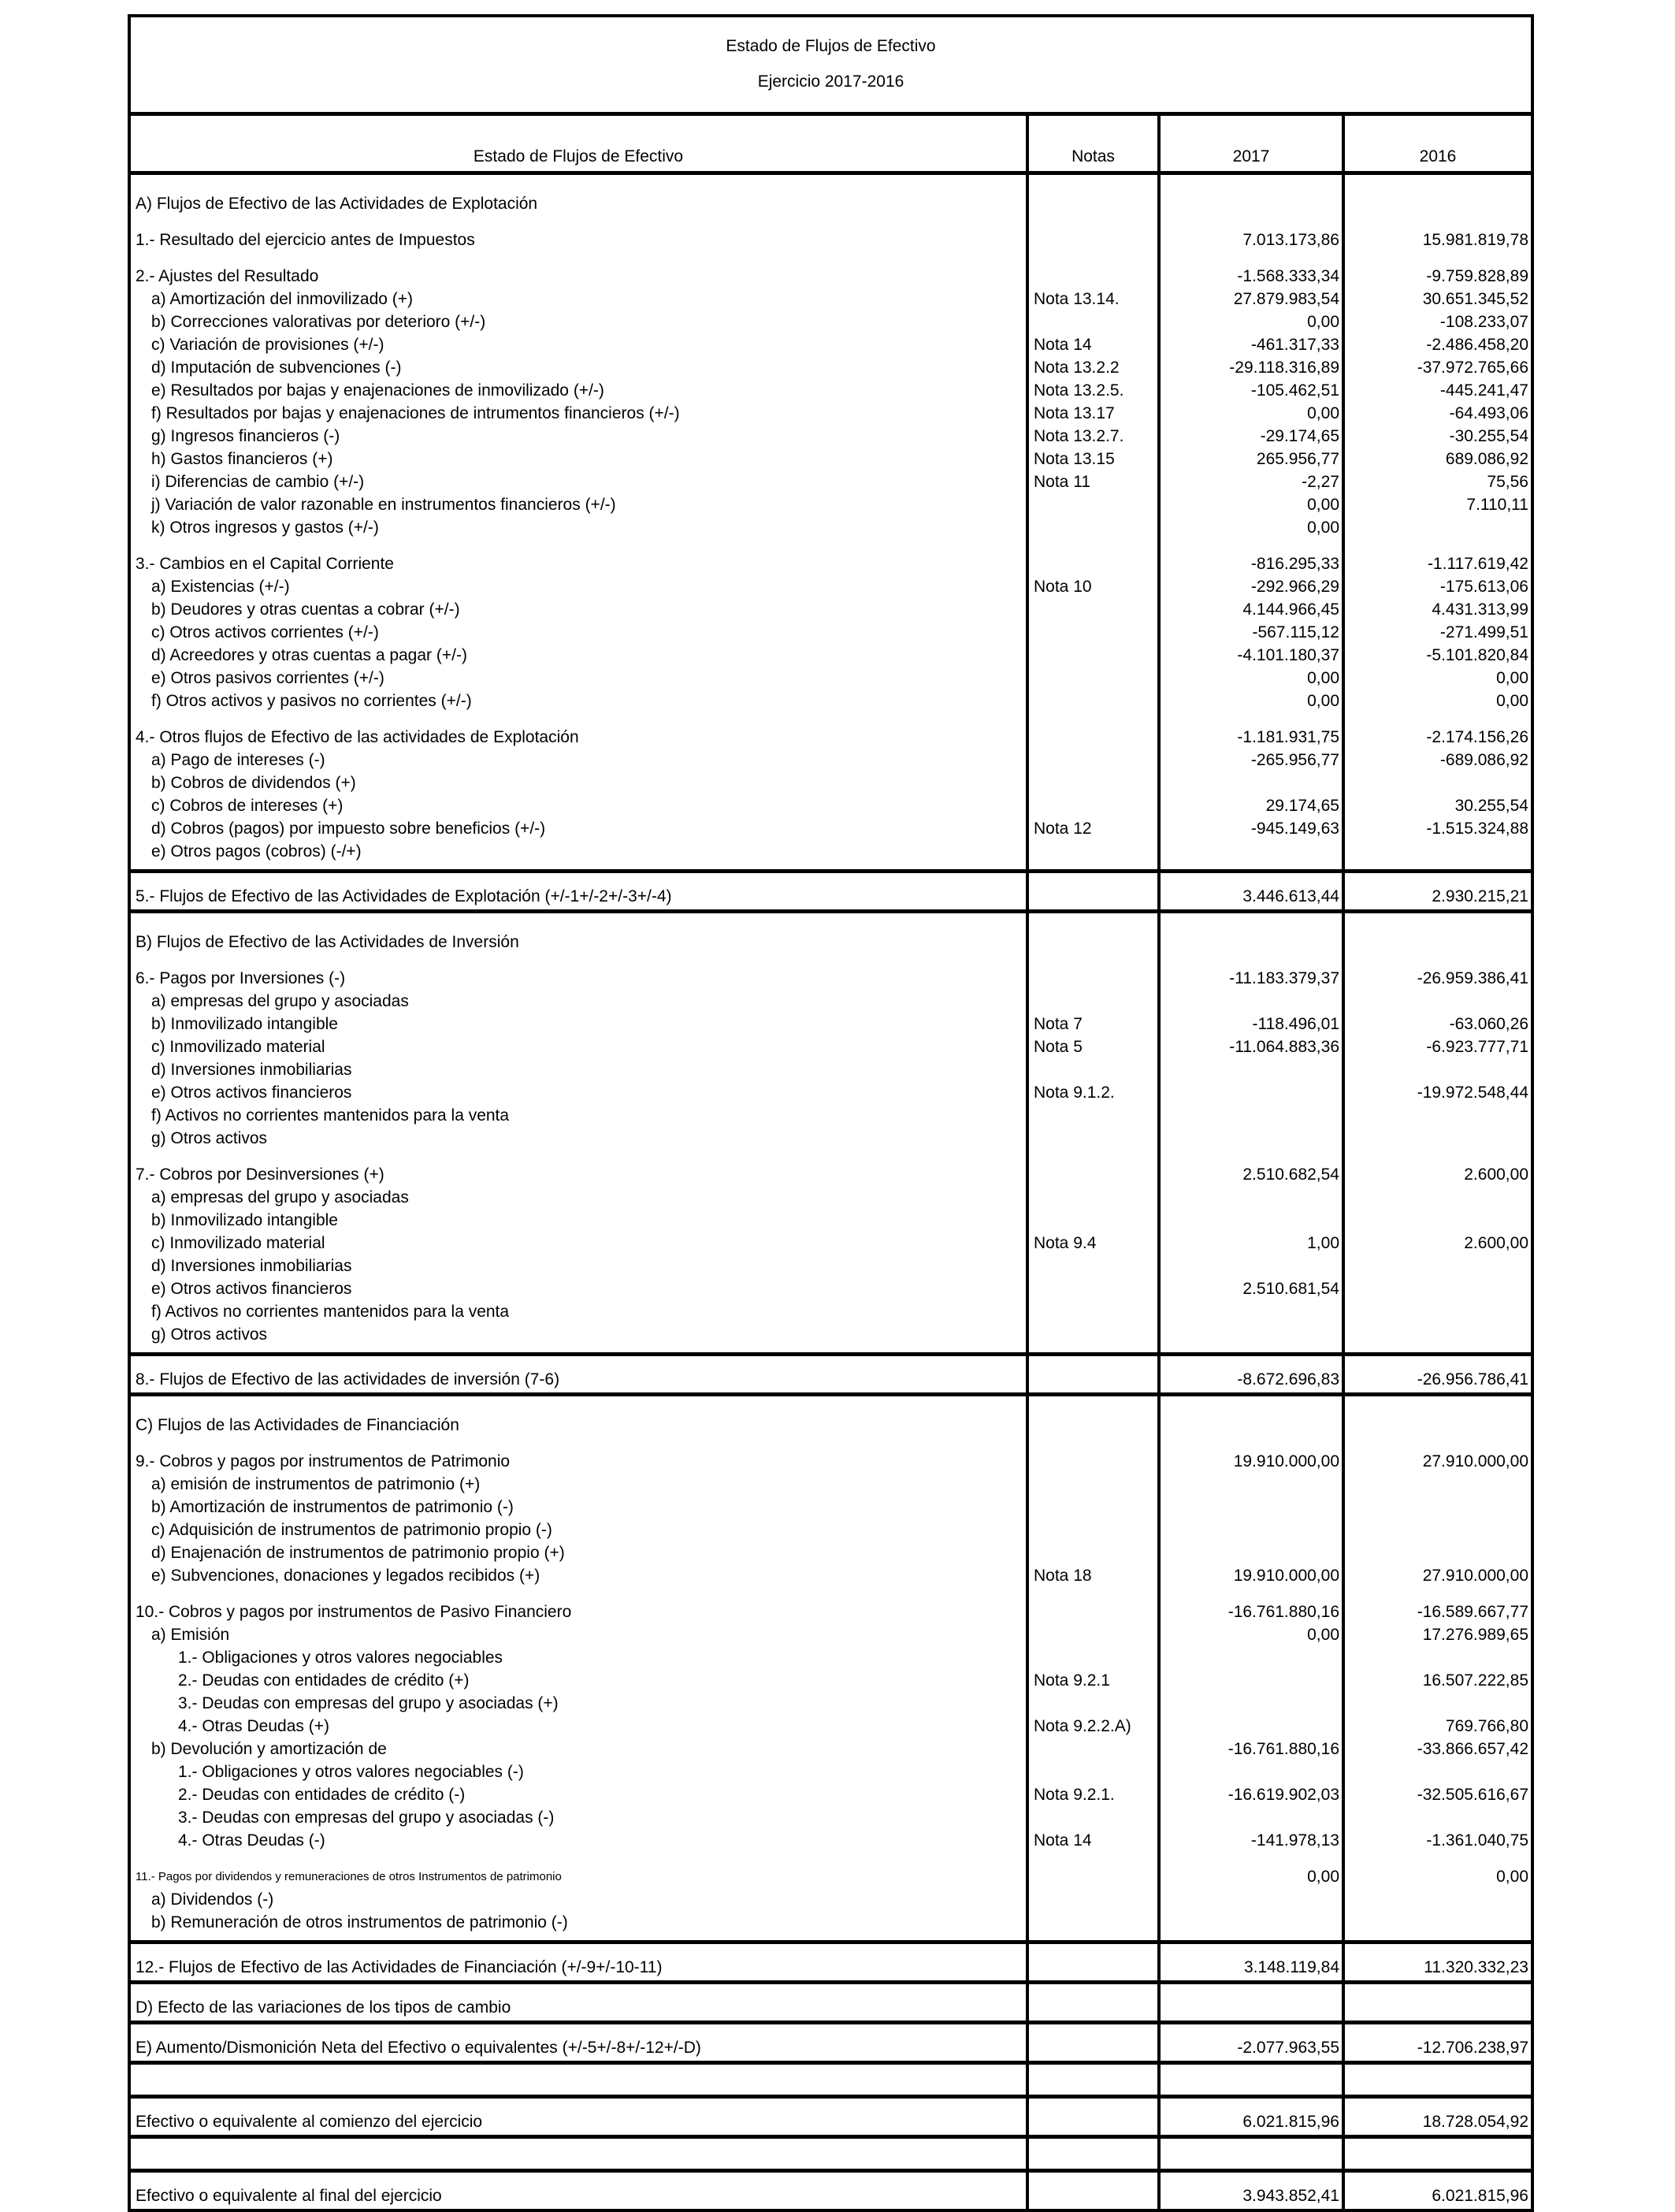  What do you see at coordinates (1296, 632) in the screenshot?
I see `value-2017: -567.115,12` at bounding box center [1296, 632].